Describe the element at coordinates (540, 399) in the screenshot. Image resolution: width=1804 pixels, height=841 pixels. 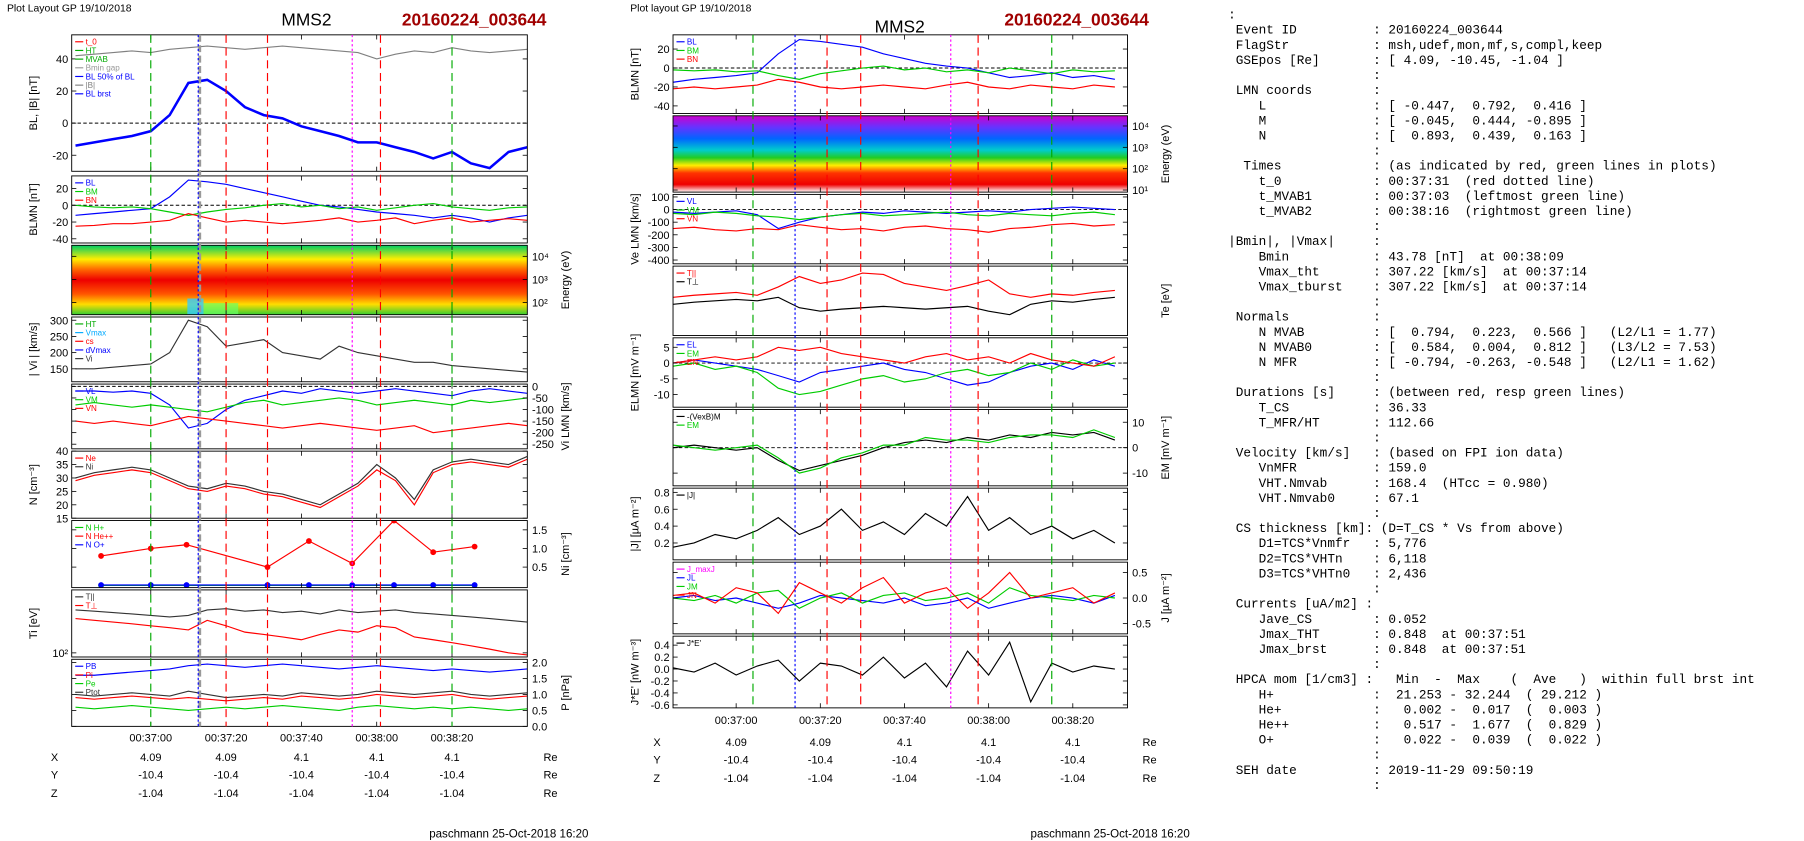
I see `y-tick-label: -50` at that location.